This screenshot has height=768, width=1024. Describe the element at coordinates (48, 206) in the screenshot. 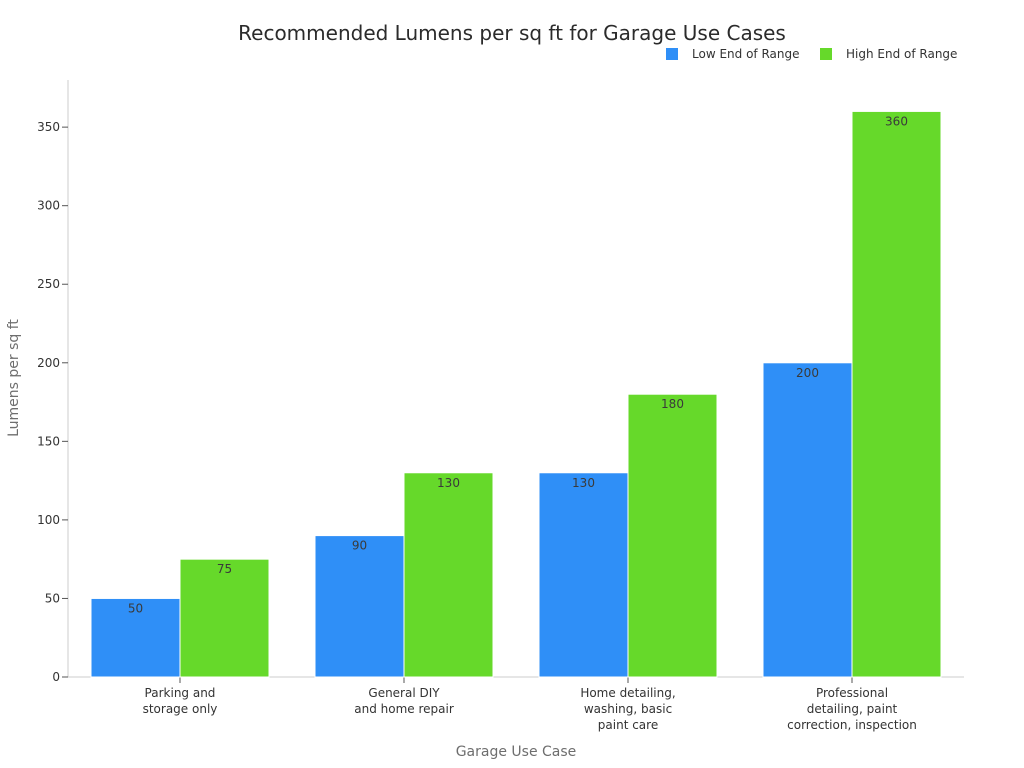

I see `y-tick-label: 300` at that location.